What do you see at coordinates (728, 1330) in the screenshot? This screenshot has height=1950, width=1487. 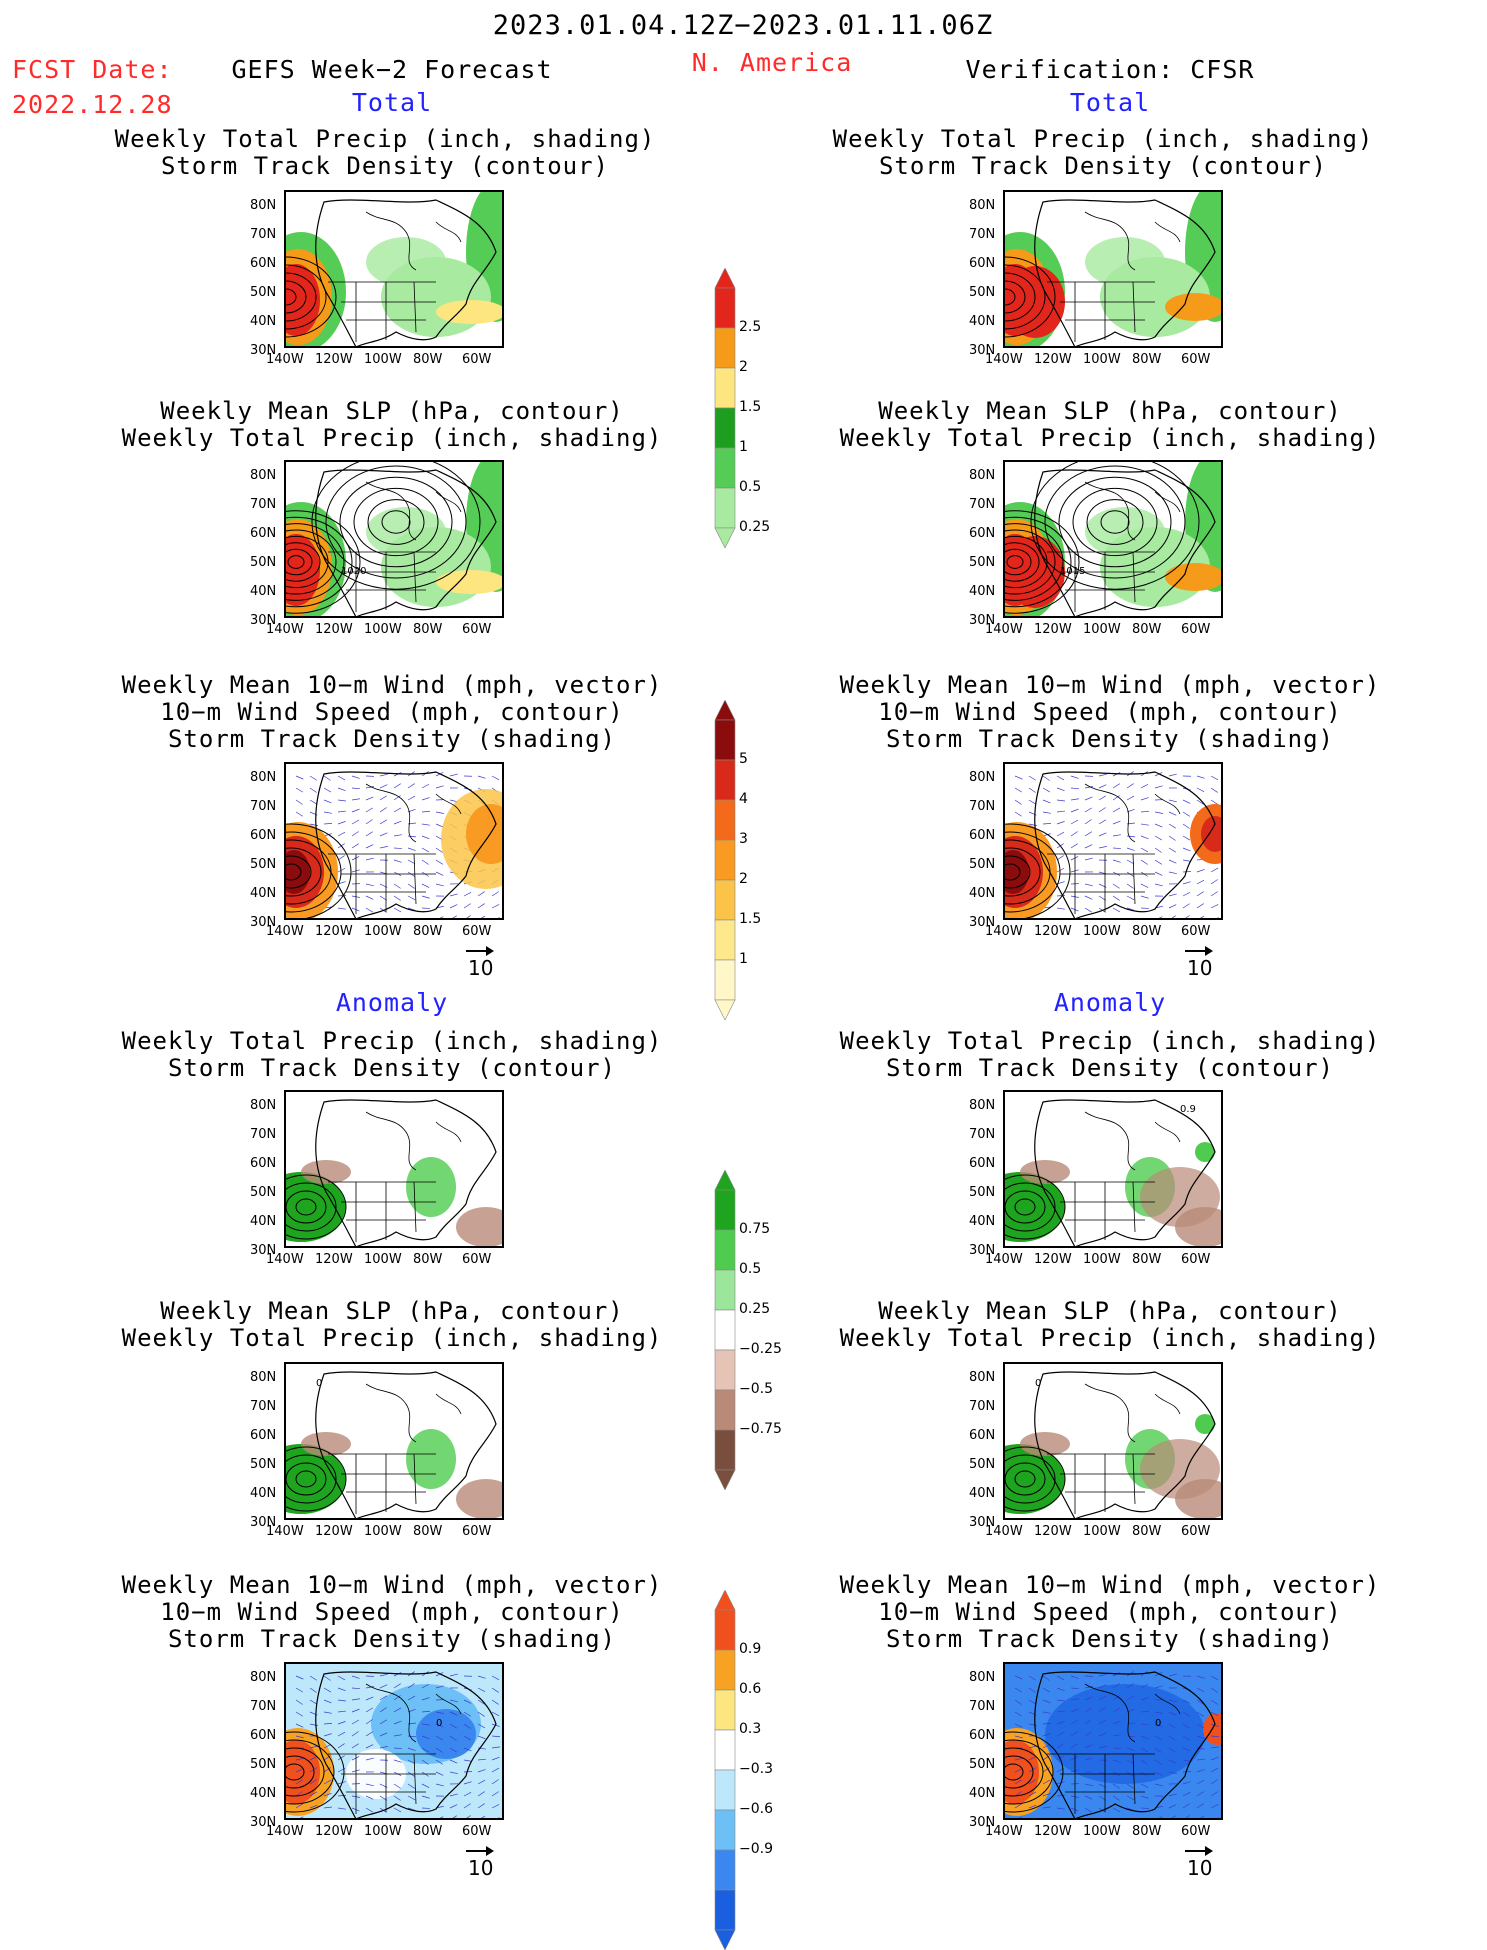 I see `colorbar-graphic` at bounding box center [728, 1330].